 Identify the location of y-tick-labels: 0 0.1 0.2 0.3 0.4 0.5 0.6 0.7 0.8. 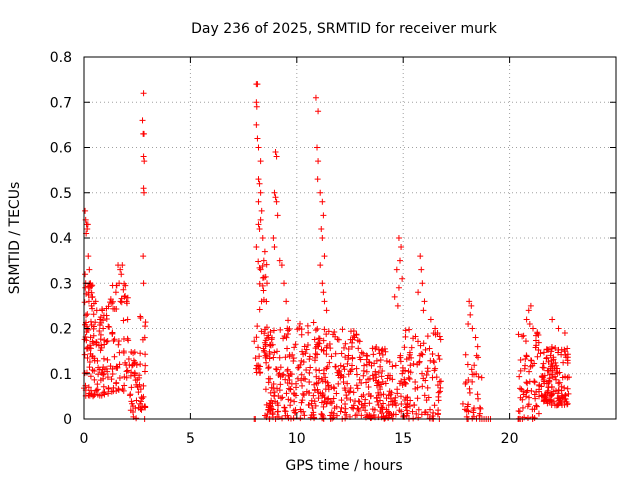
(61, 239).